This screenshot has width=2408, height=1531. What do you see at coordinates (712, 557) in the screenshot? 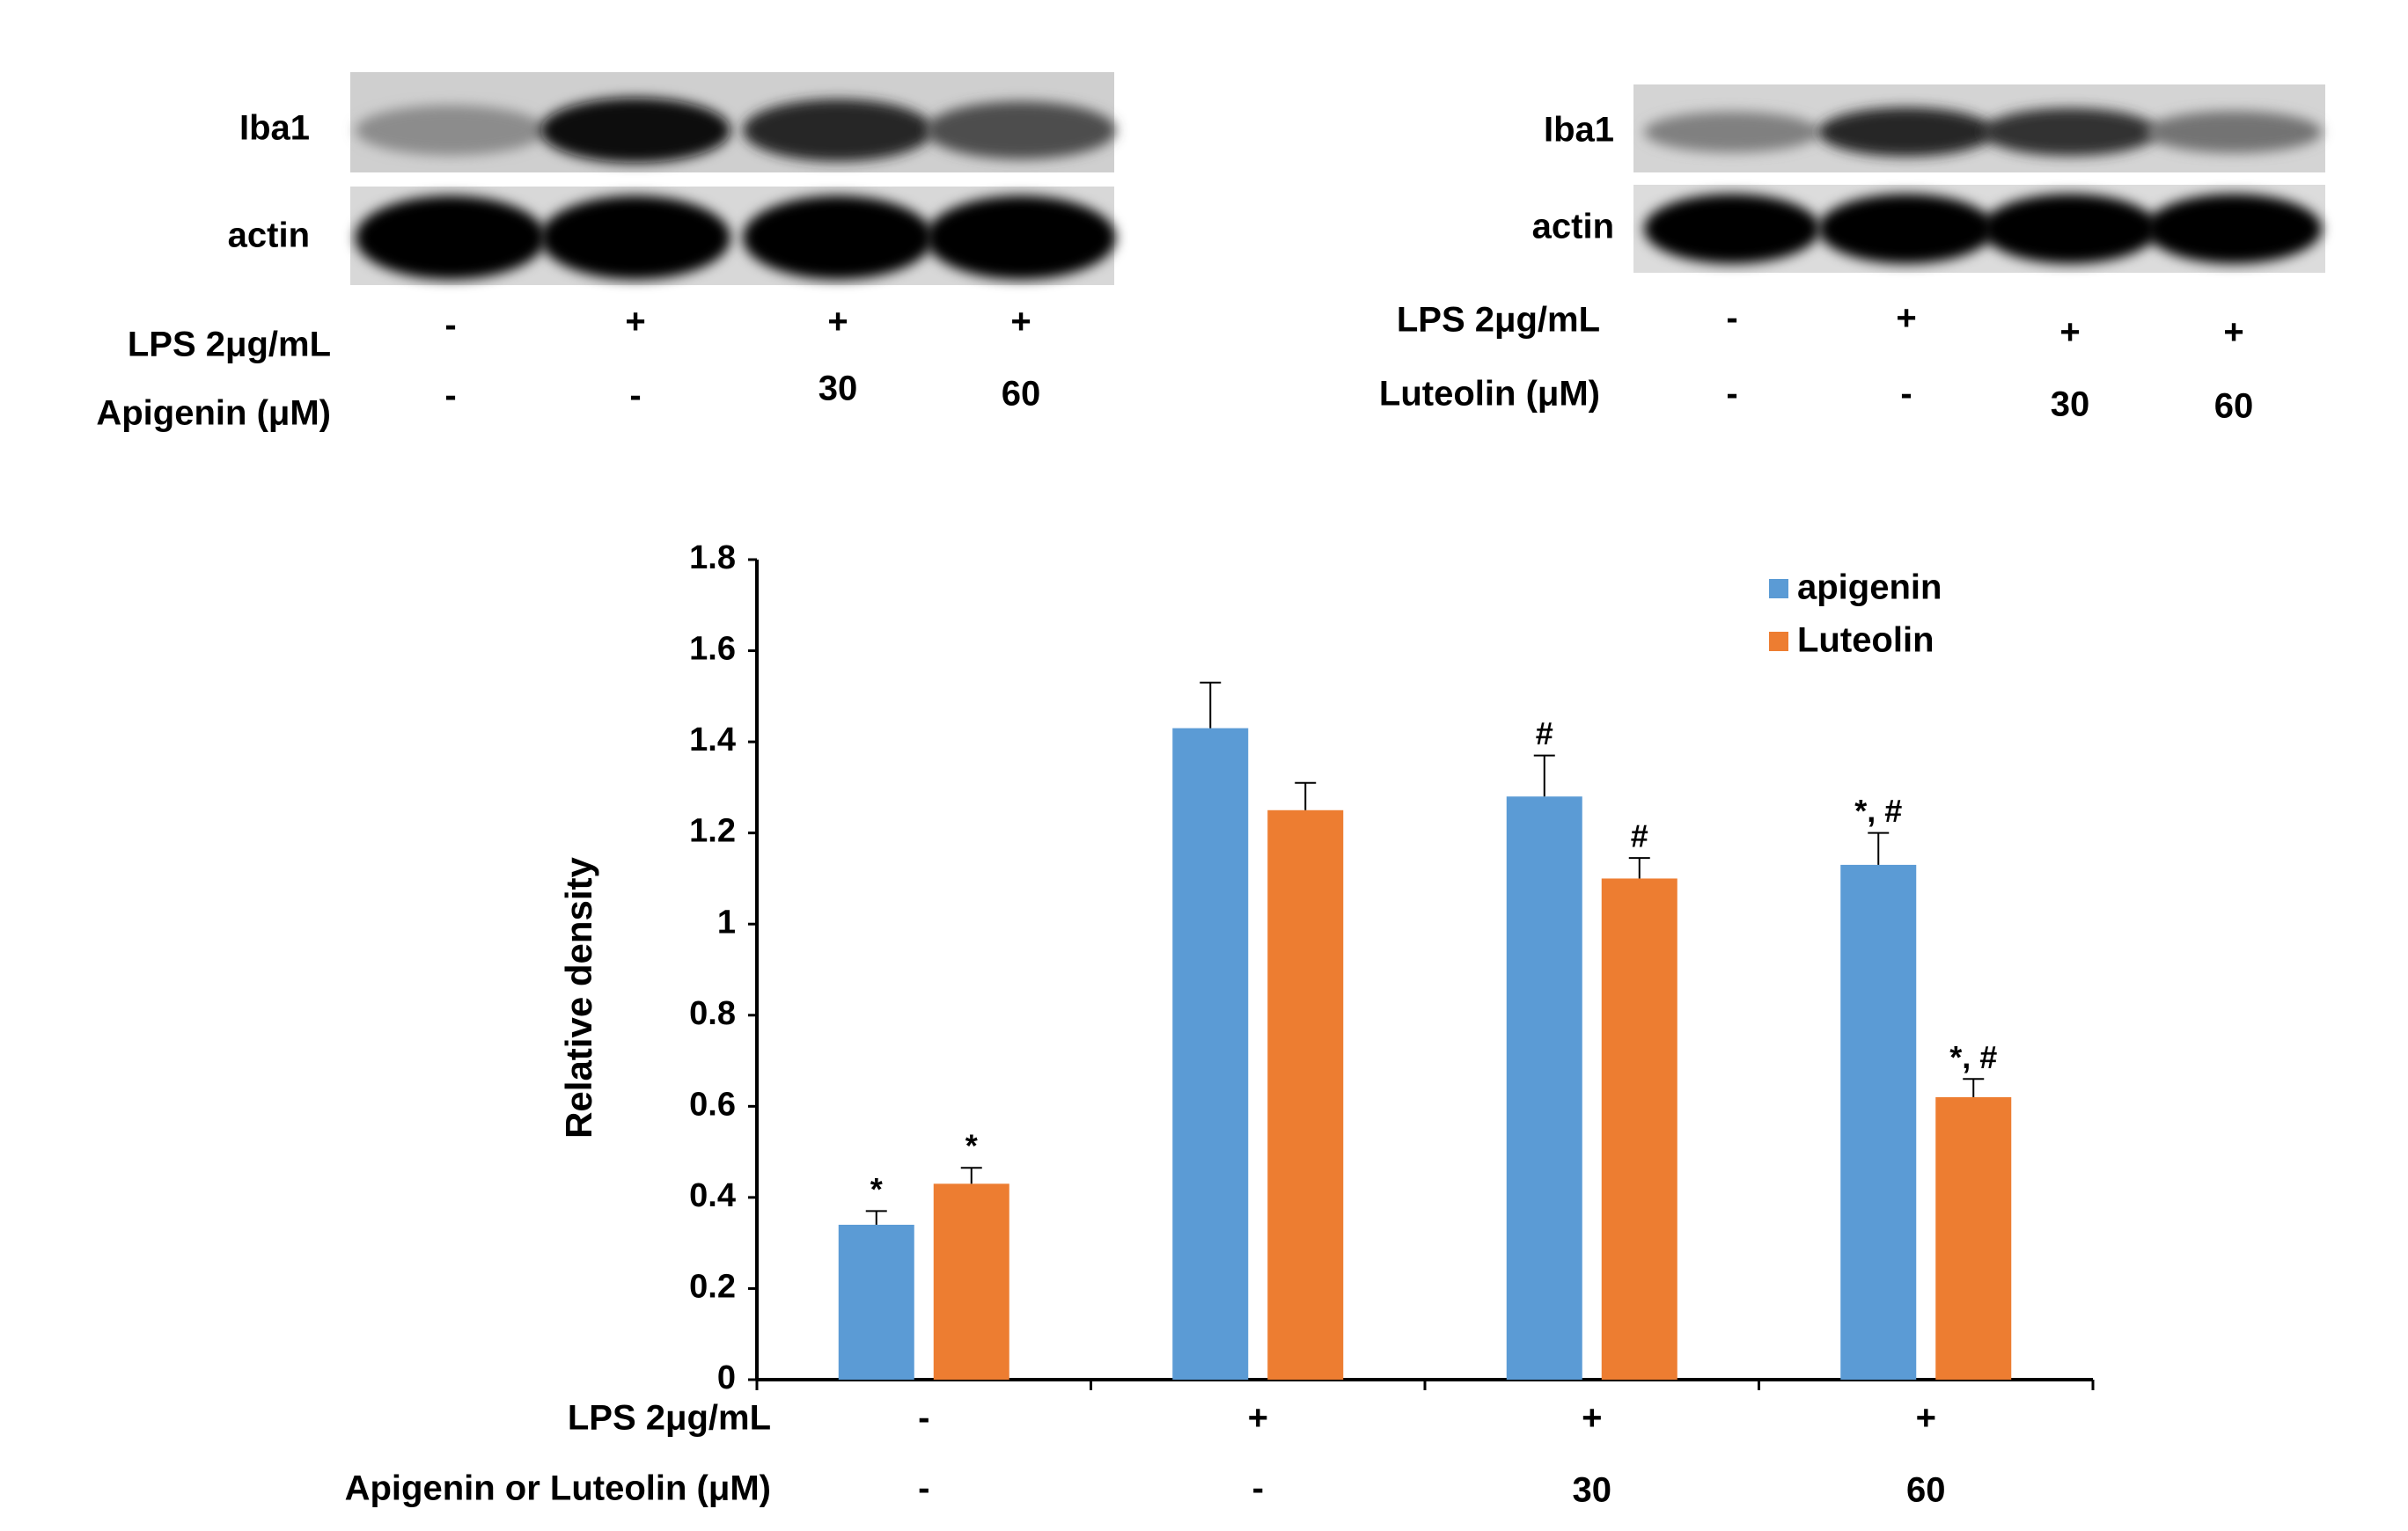
I see `y-tick-label: 1.8` at bounding box center [712, 557].